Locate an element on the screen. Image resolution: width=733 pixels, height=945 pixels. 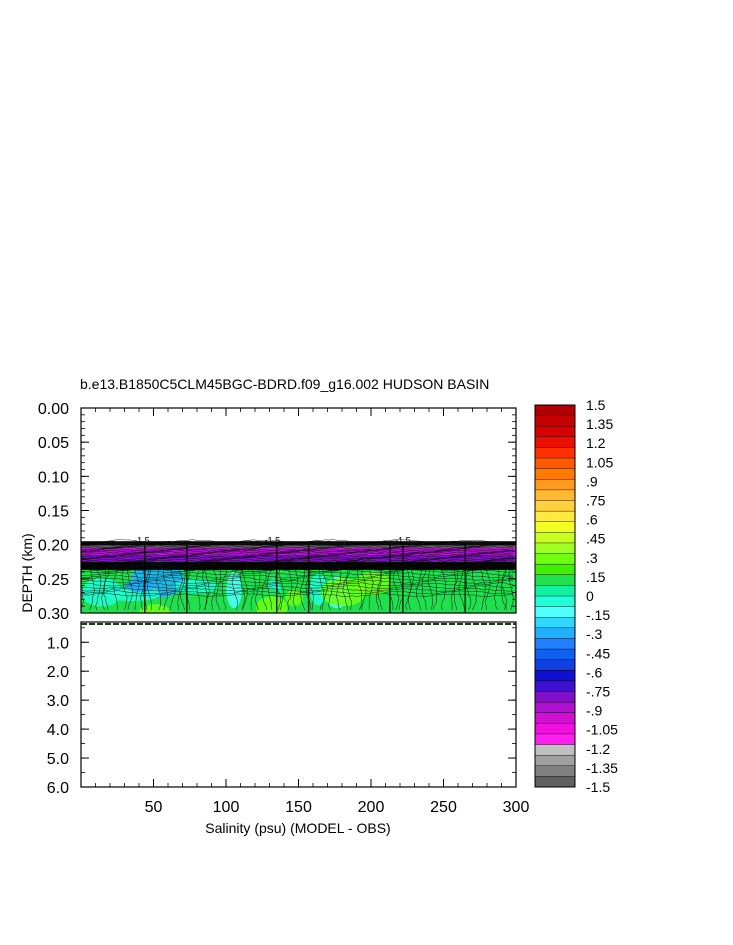
colorbar-label: -1.5 is located at coordinates (598, 787).